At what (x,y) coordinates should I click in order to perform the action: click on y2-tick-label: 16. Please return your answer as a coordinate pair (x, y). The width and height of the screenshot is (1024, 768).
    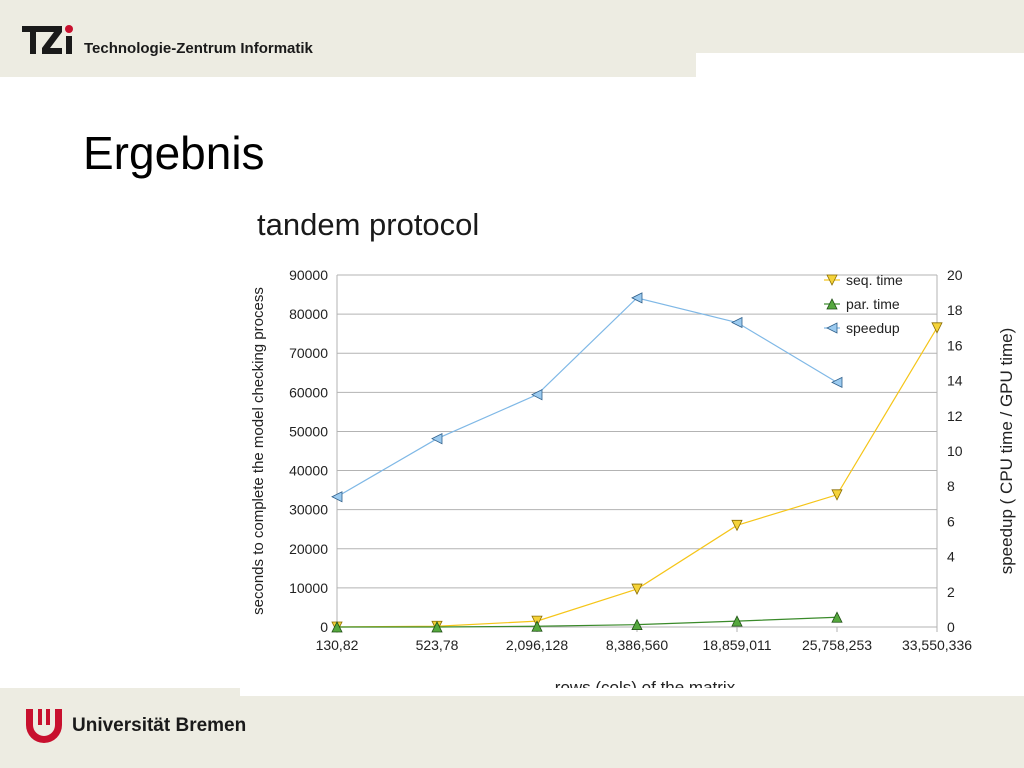
    Looking at the image, I should click on (955, 345).